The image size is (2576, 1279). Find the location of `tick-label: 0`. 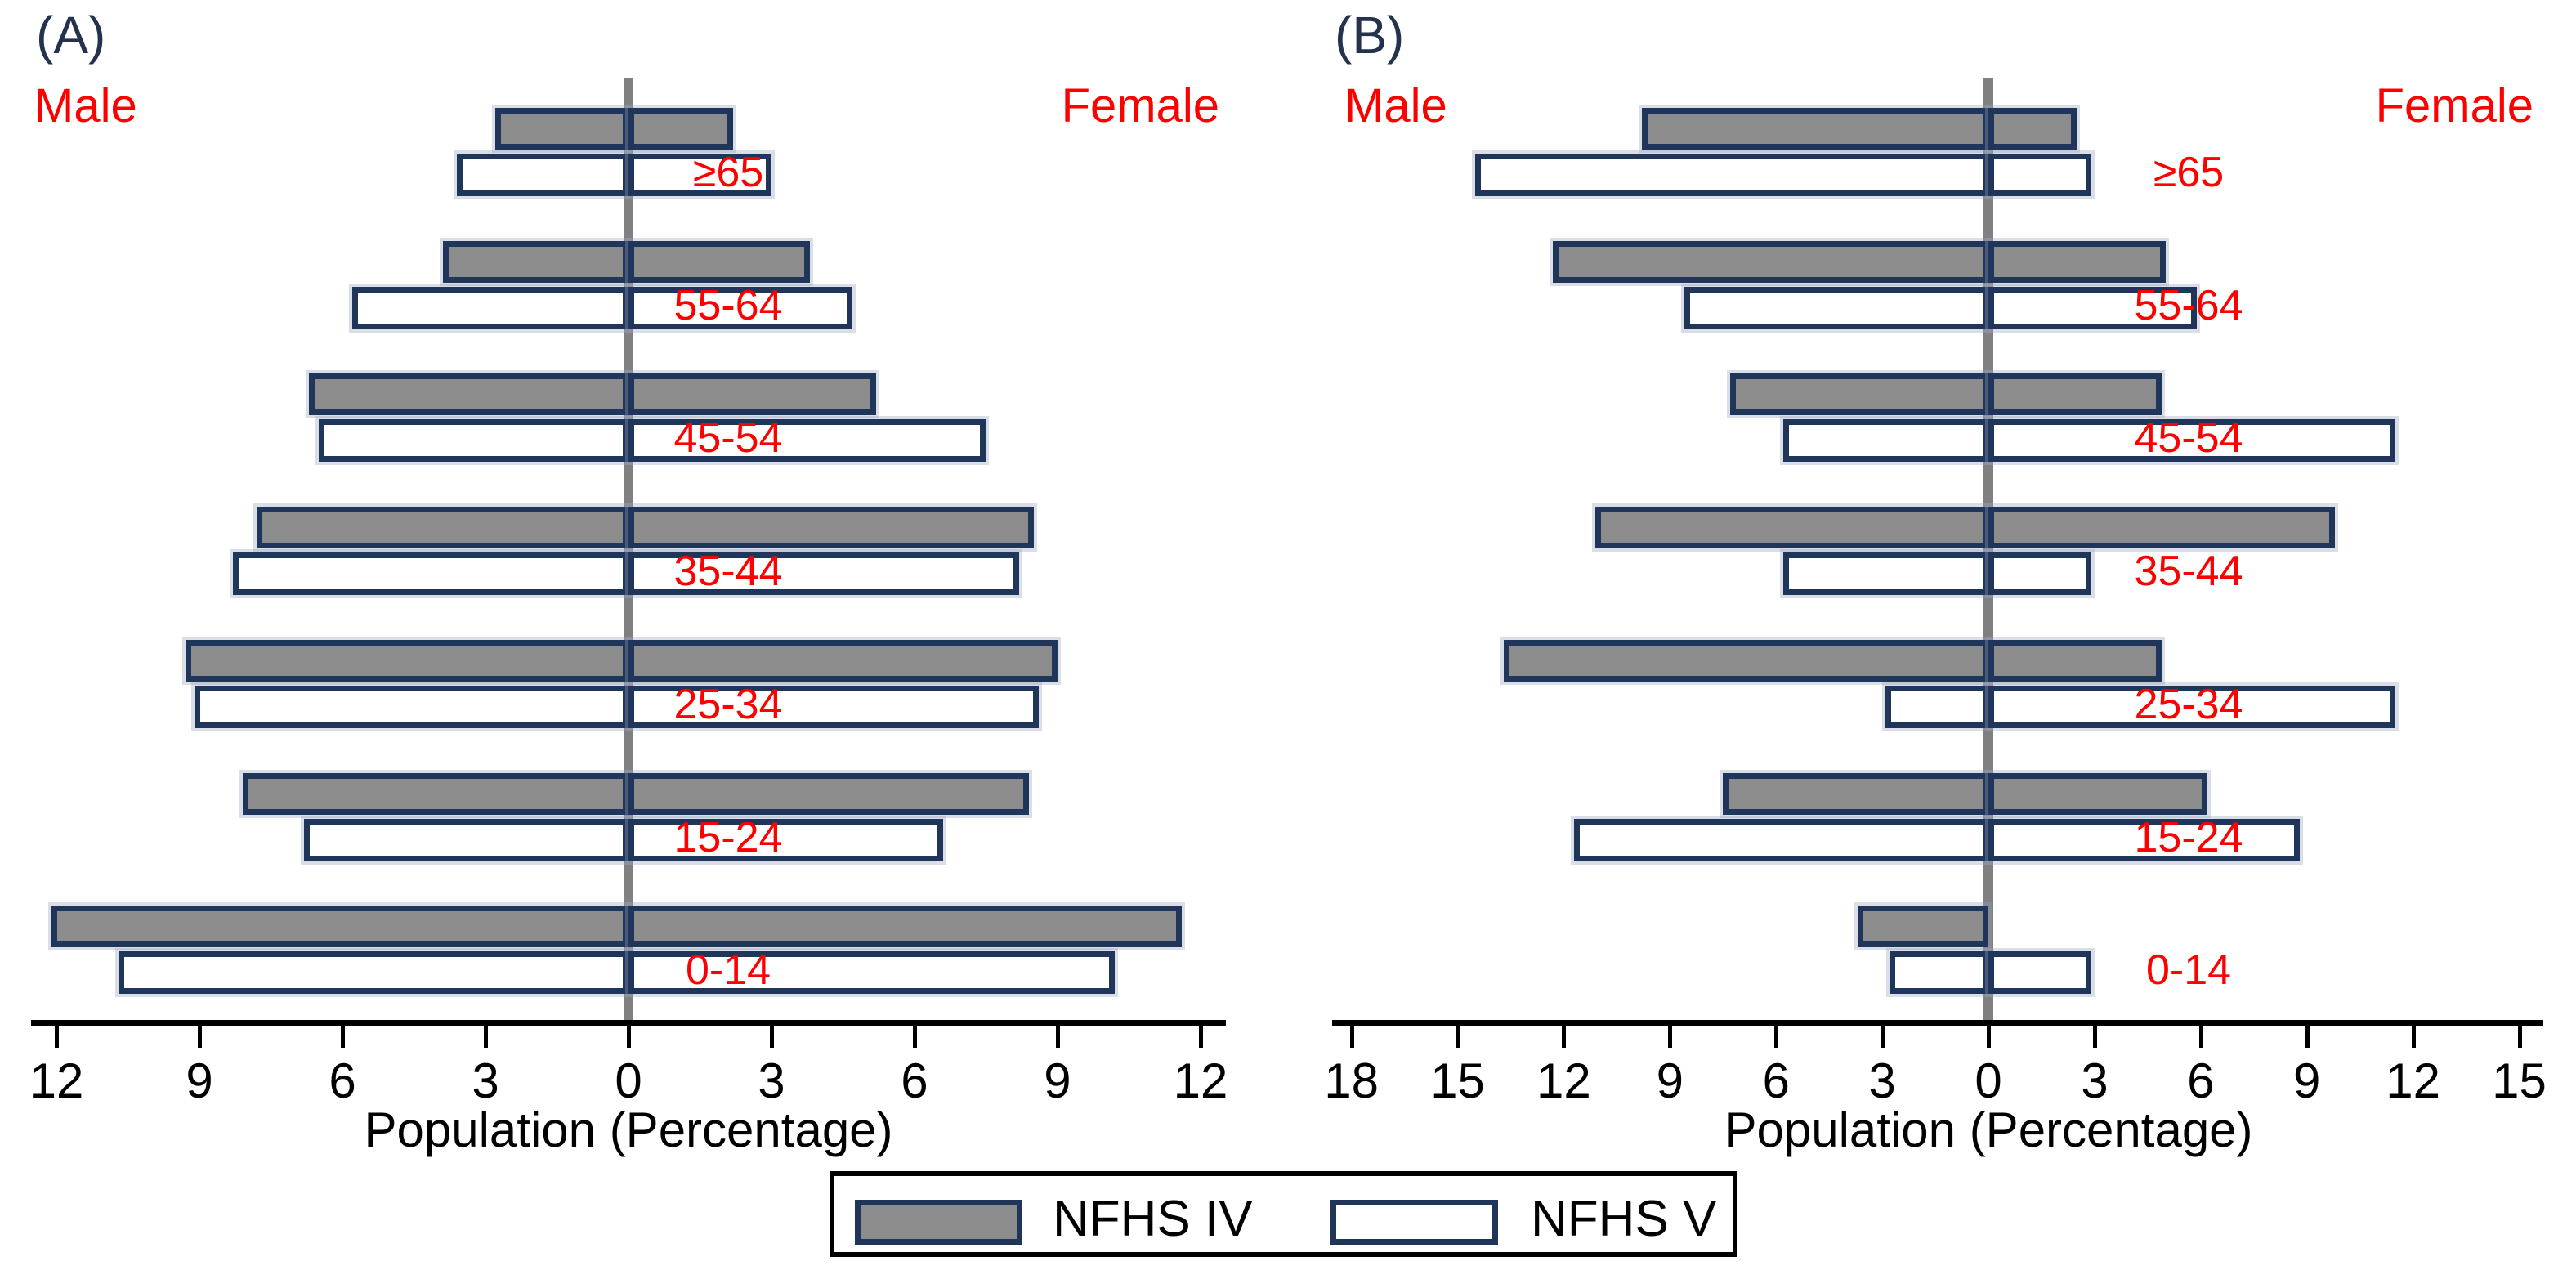

tick-label: 0 is located at coordinates (1988, 1080).